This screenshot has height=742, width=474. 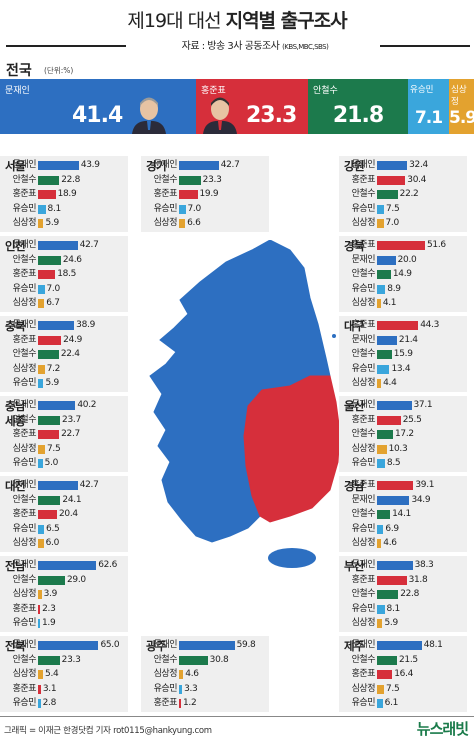 What do you see at coordinates (428, 118) in the screenshot?
I see `national-percentage: 7.1` at bounding box center [428, 118].